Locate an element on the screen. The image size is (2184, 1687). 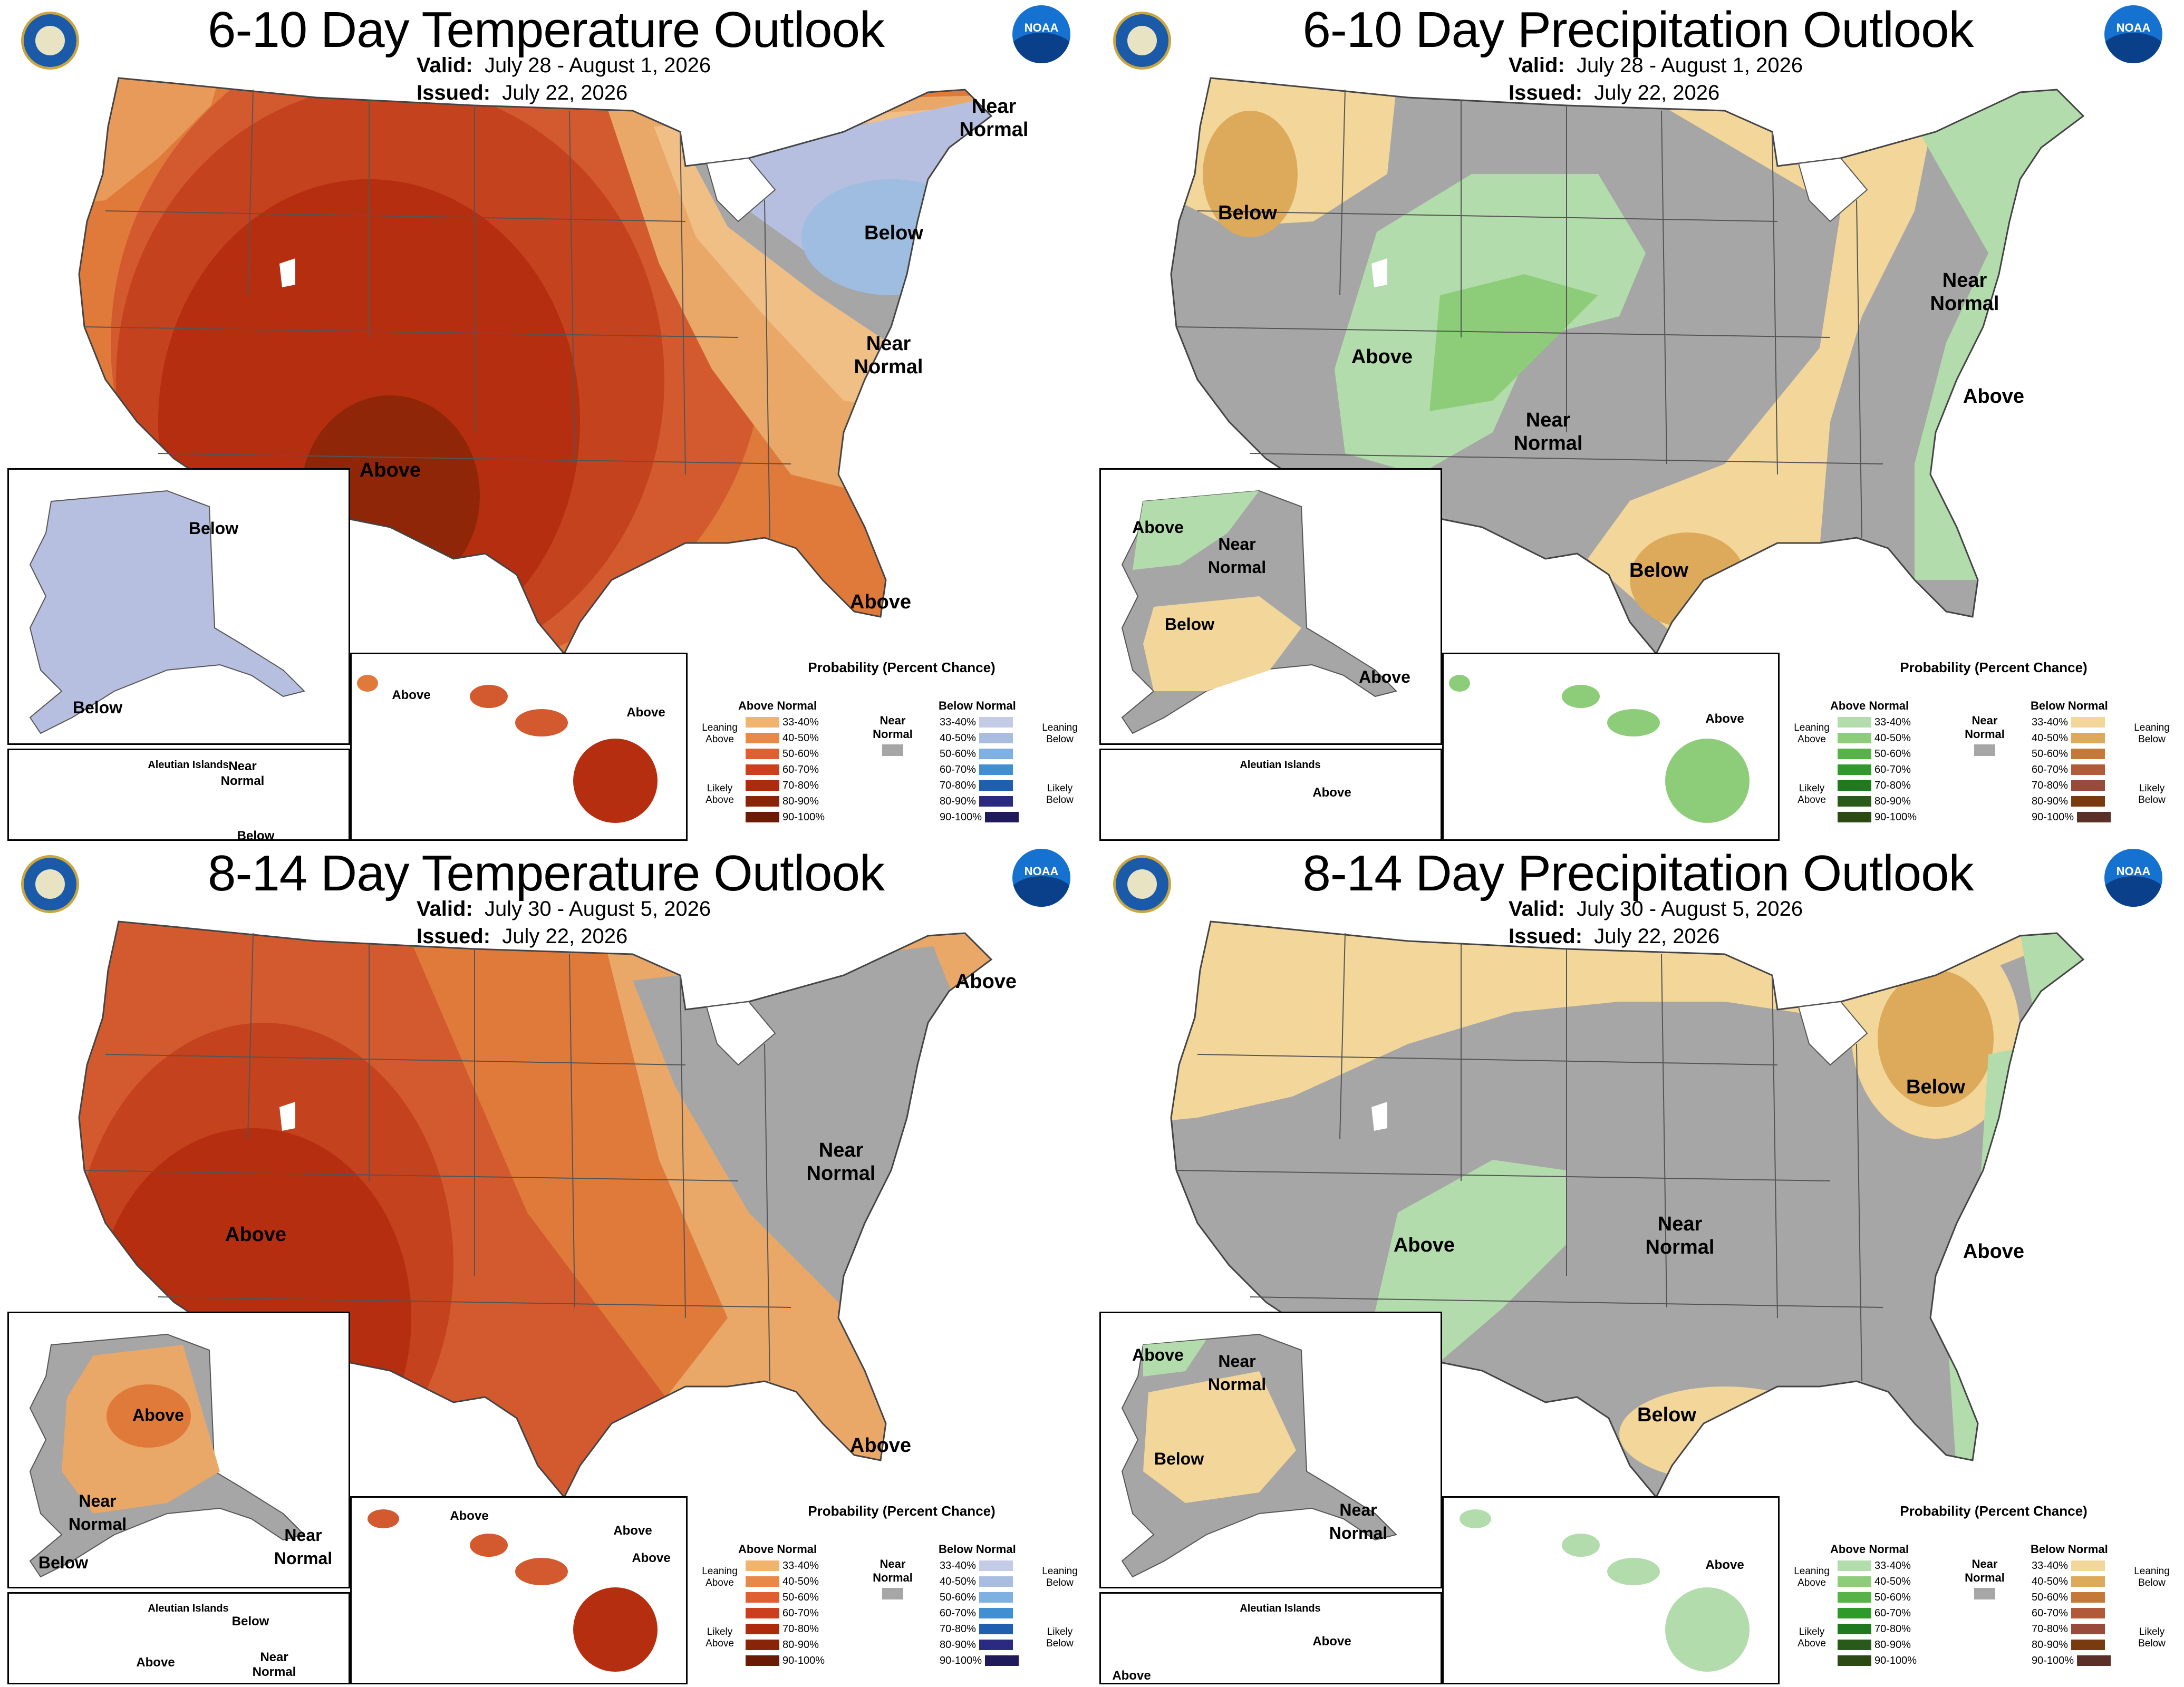
legend-likely-above: Likely Above is located at coordinates (720, 794).